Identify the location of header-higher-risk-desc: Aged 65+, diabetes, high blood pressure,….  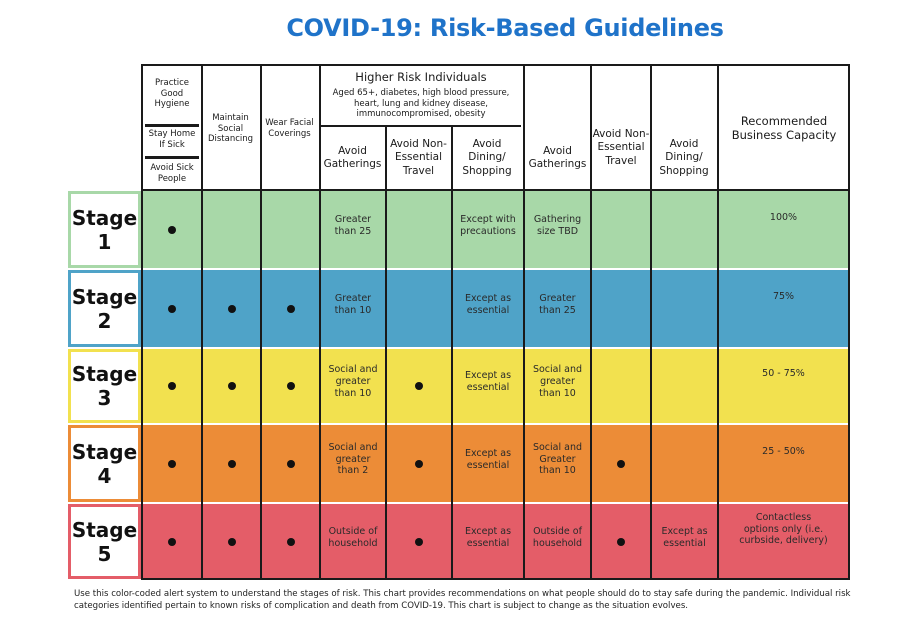
(421, 104).